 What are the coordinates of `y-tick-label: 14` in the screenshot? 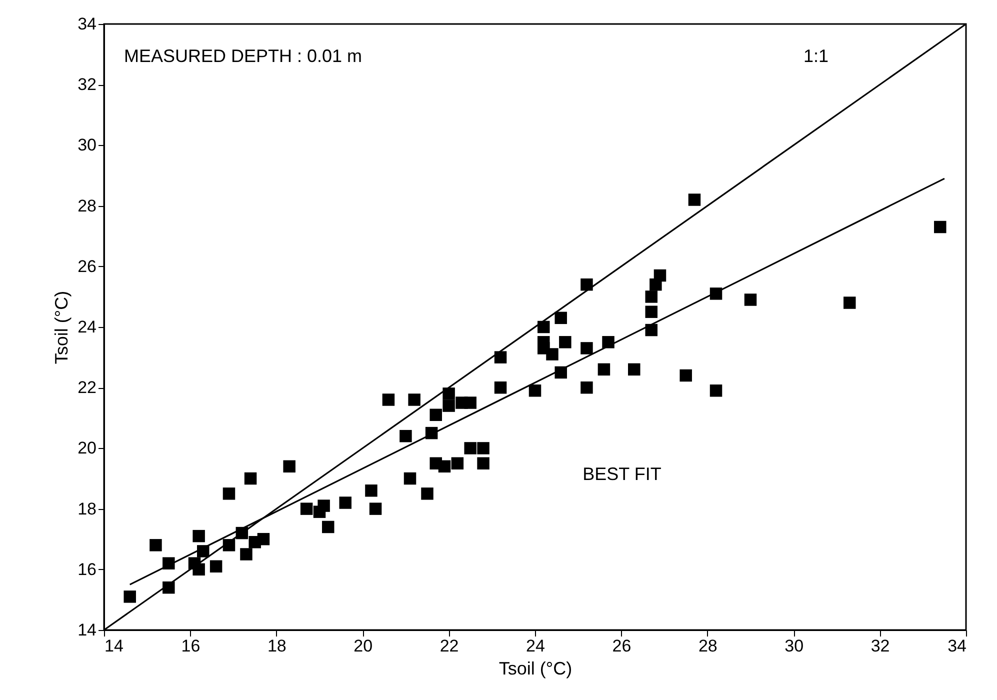 It's located at (87, 630).